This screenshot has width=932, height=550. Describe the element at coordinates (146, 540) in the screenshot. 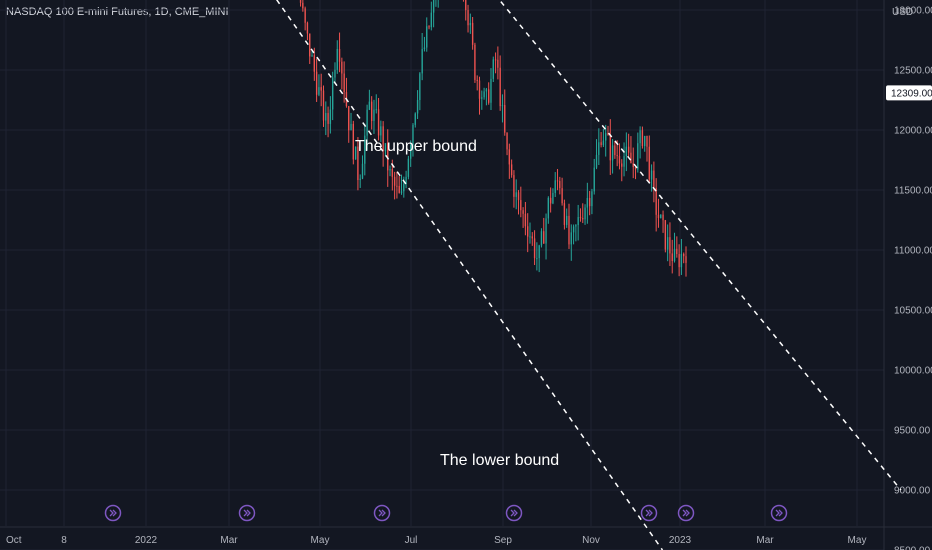

I see `x-tick-label: 2022` at that location.